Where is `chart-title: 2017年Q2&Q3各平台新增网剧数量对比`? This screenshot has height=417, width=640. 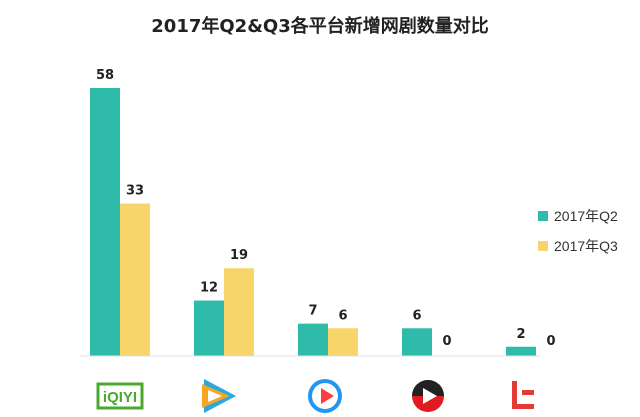
chart-title: 2017年Q2&Q3各平台新增网剧数量对比 is located at coordinates (320, 26).